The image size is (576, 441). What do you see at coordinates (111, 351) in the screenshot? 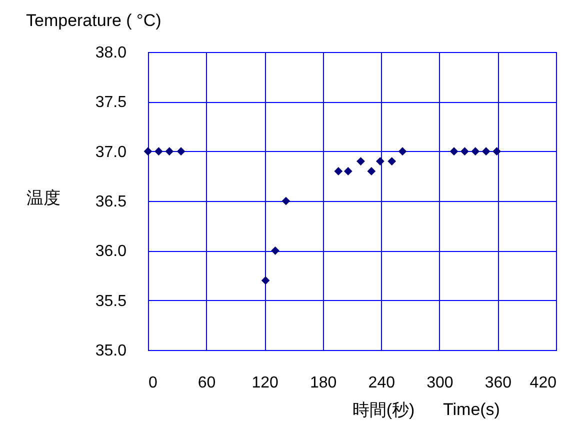
I see `y-tick-label: 35.0` at bounding box center [111, 351].